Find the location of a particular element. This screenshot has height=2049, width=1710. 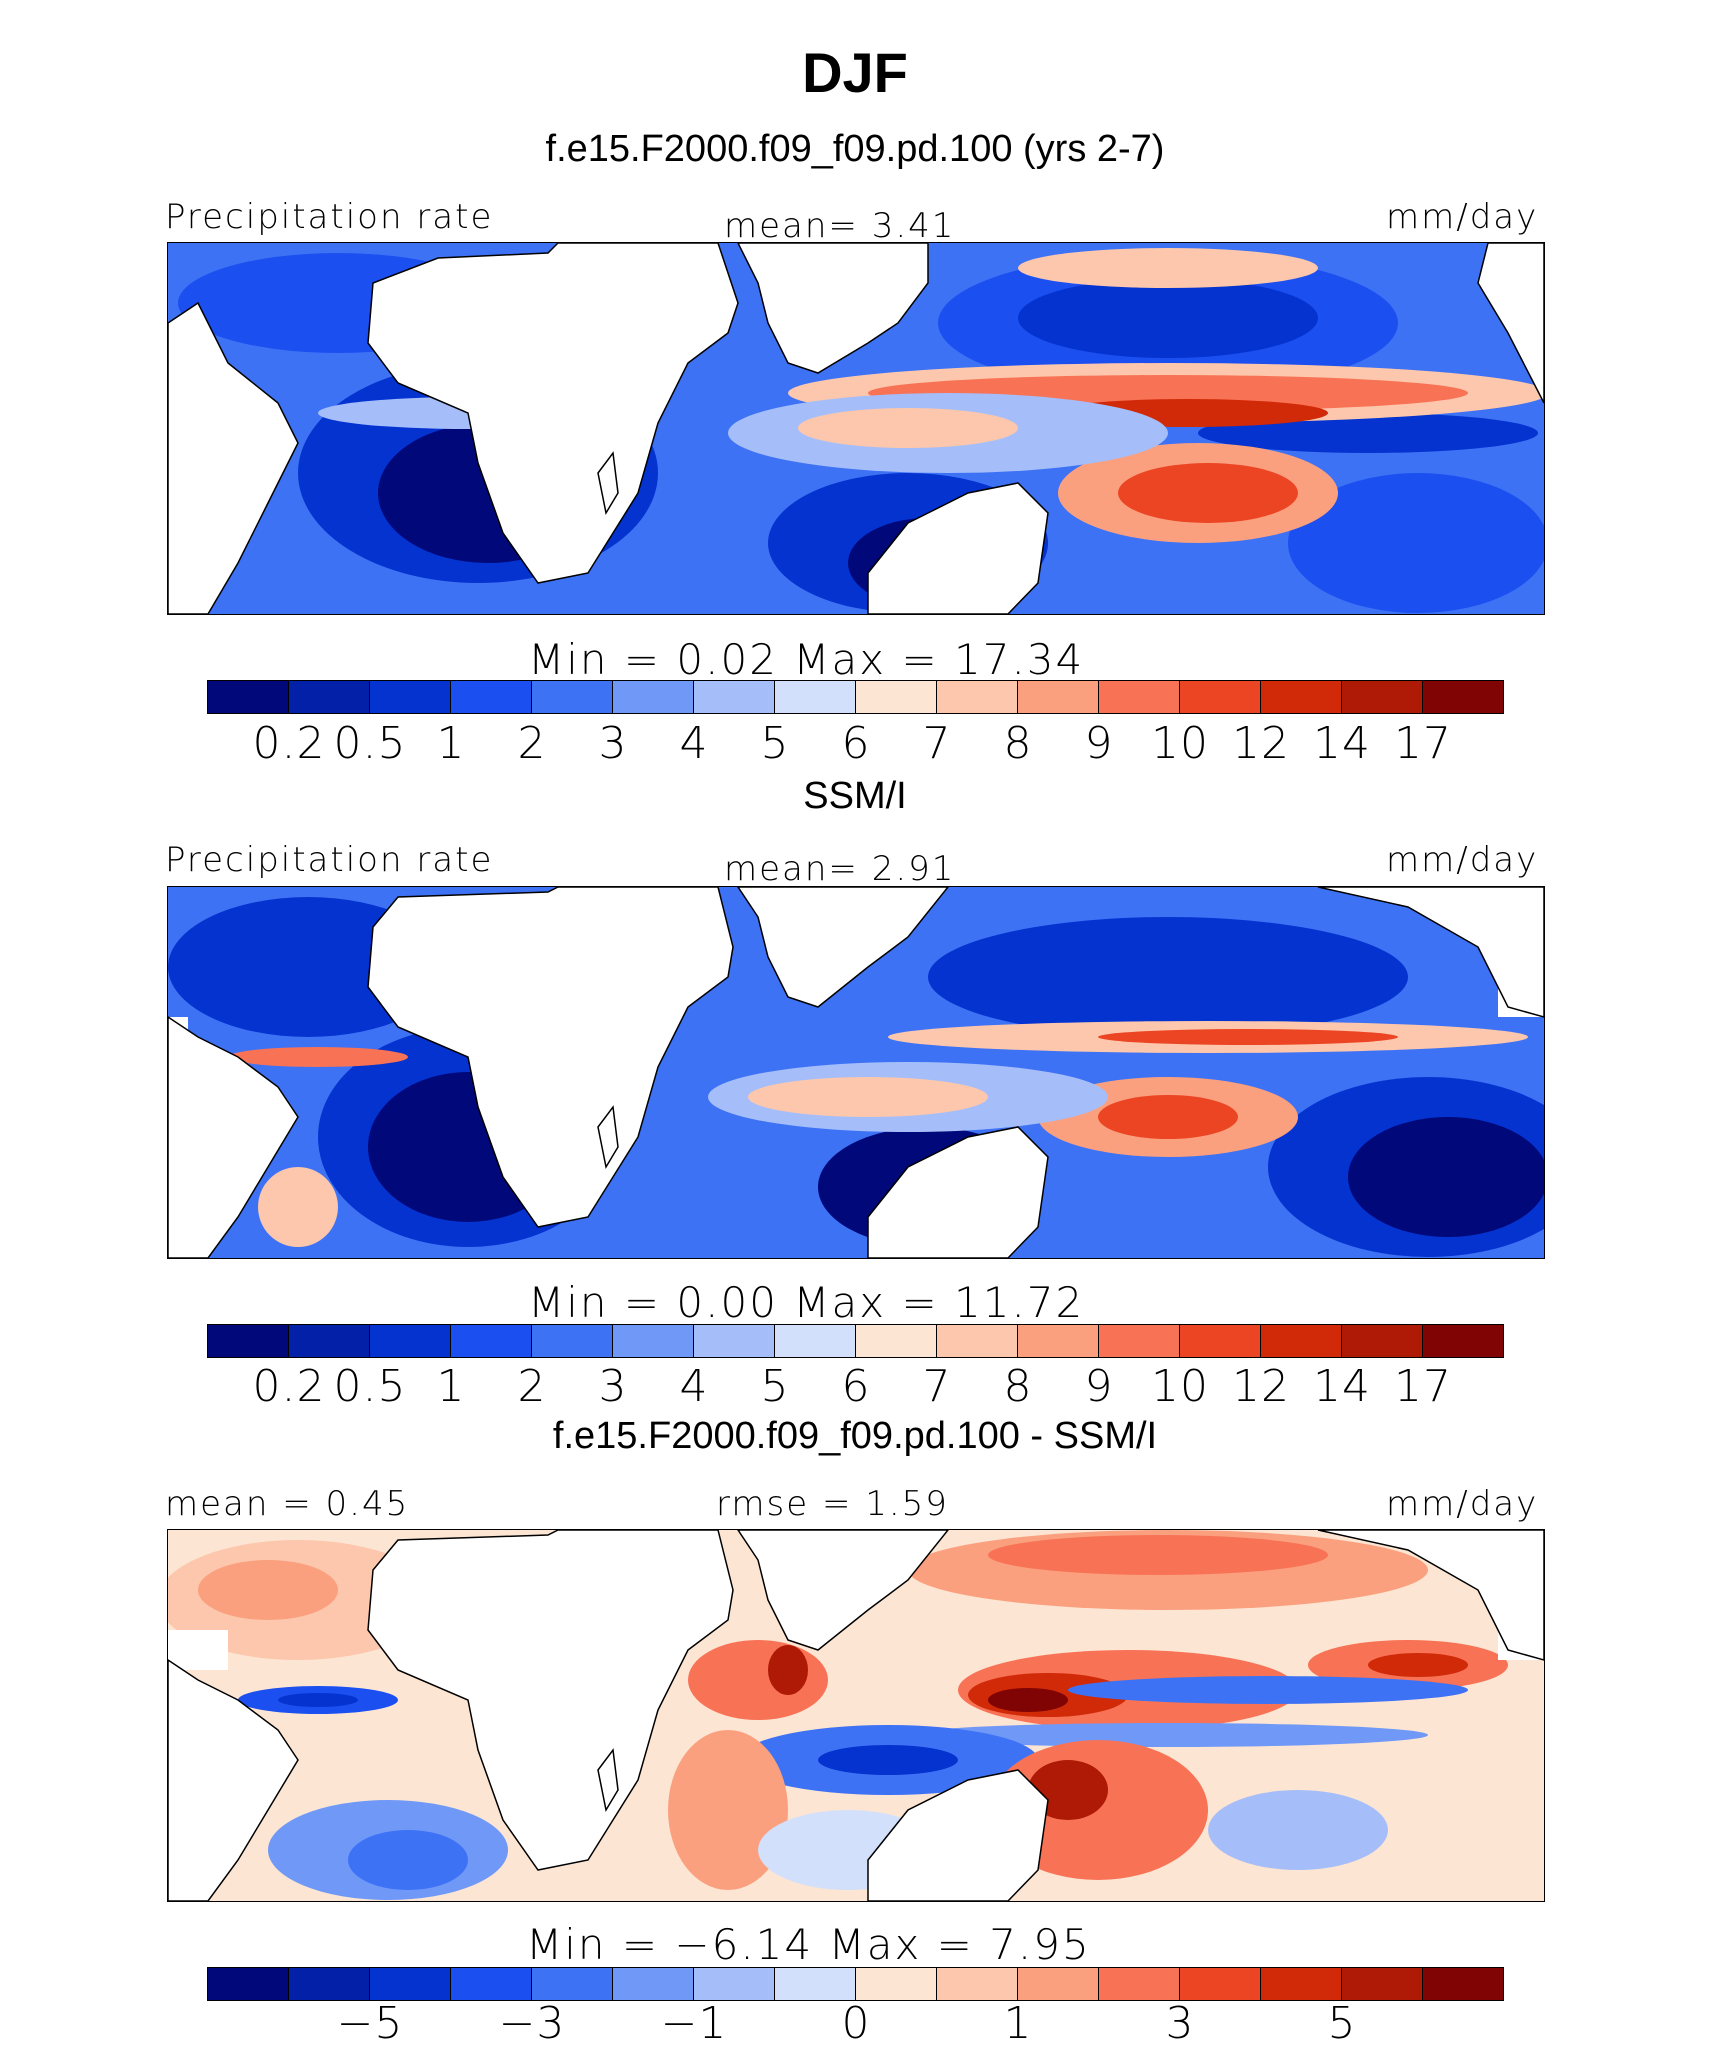

figure-title: DJF is located at coordinates (855, 72).